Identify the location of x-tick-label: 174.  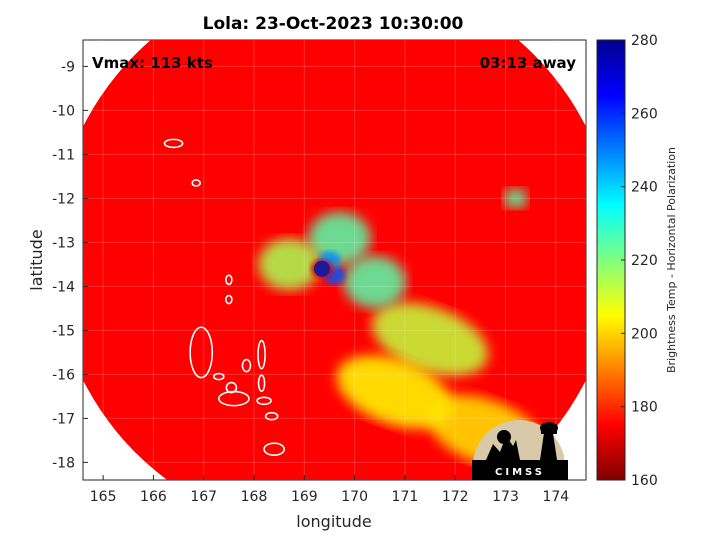
(555, 497).